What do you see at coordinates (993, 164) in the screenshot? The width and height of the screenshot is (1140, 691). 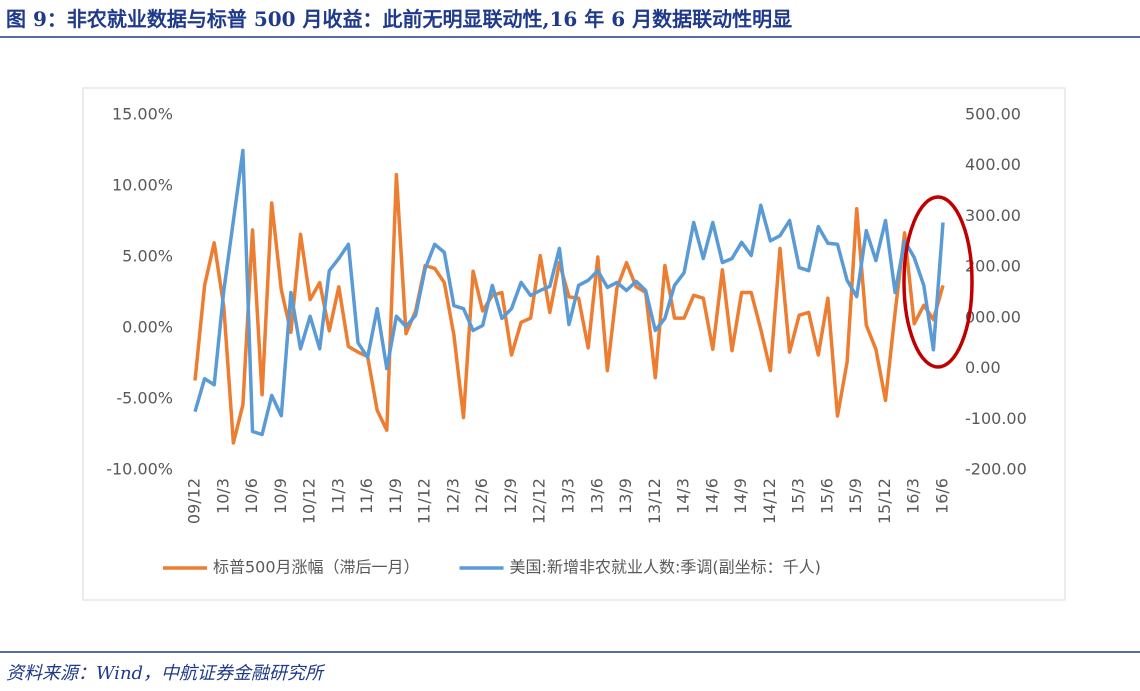 I see `y2-tick-label: 400.00` at bounding box center [993, 164].